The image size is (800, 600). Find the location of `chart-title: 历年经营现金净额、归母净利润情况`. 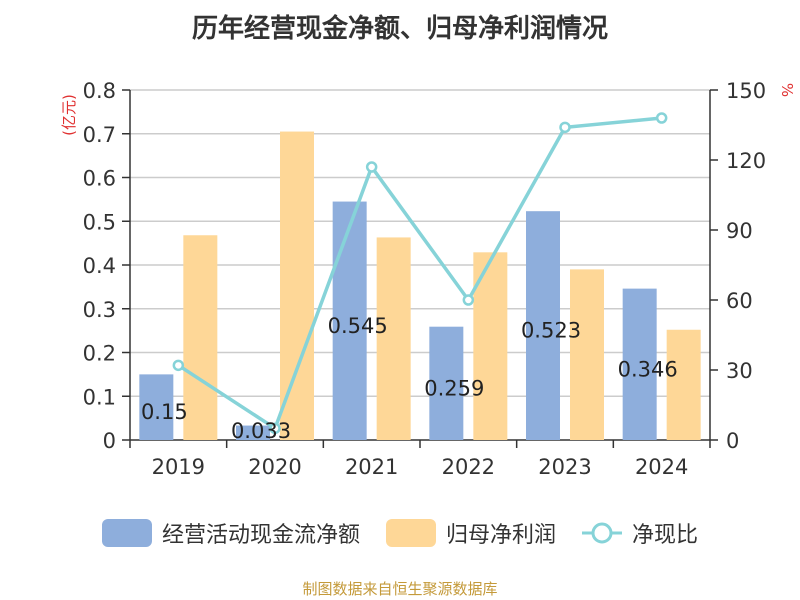

chart-title: 历年经营现金净额、归母净利润情况 is located at coordinates (399, 29).